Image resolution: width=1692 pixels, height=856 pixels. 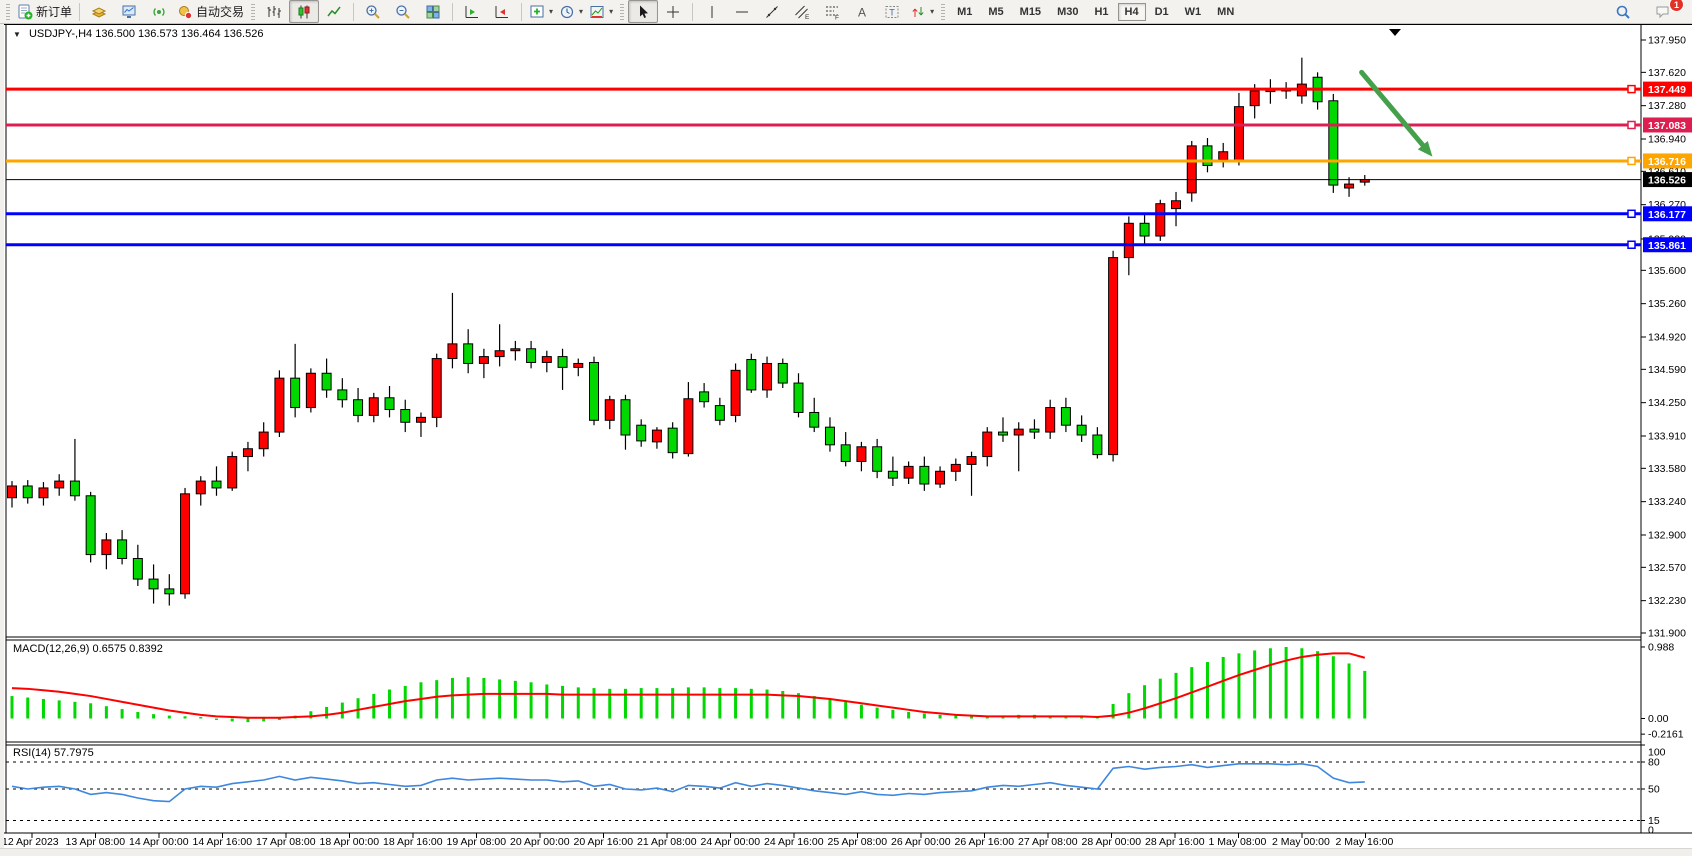 I want to click on svg-text: 28 Apr 00:00, so click(x=1112, y=842).